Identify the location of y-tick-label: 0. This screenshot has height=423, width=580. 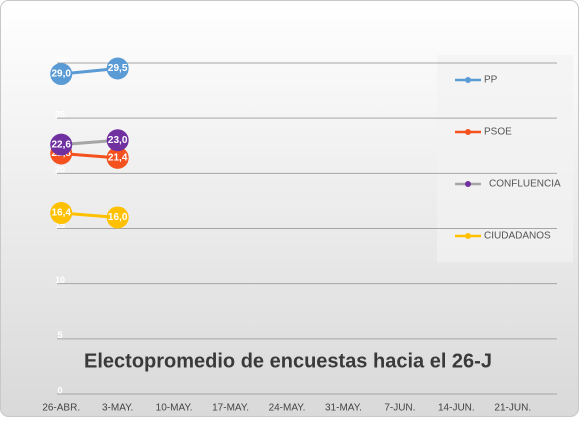
(59, 390).